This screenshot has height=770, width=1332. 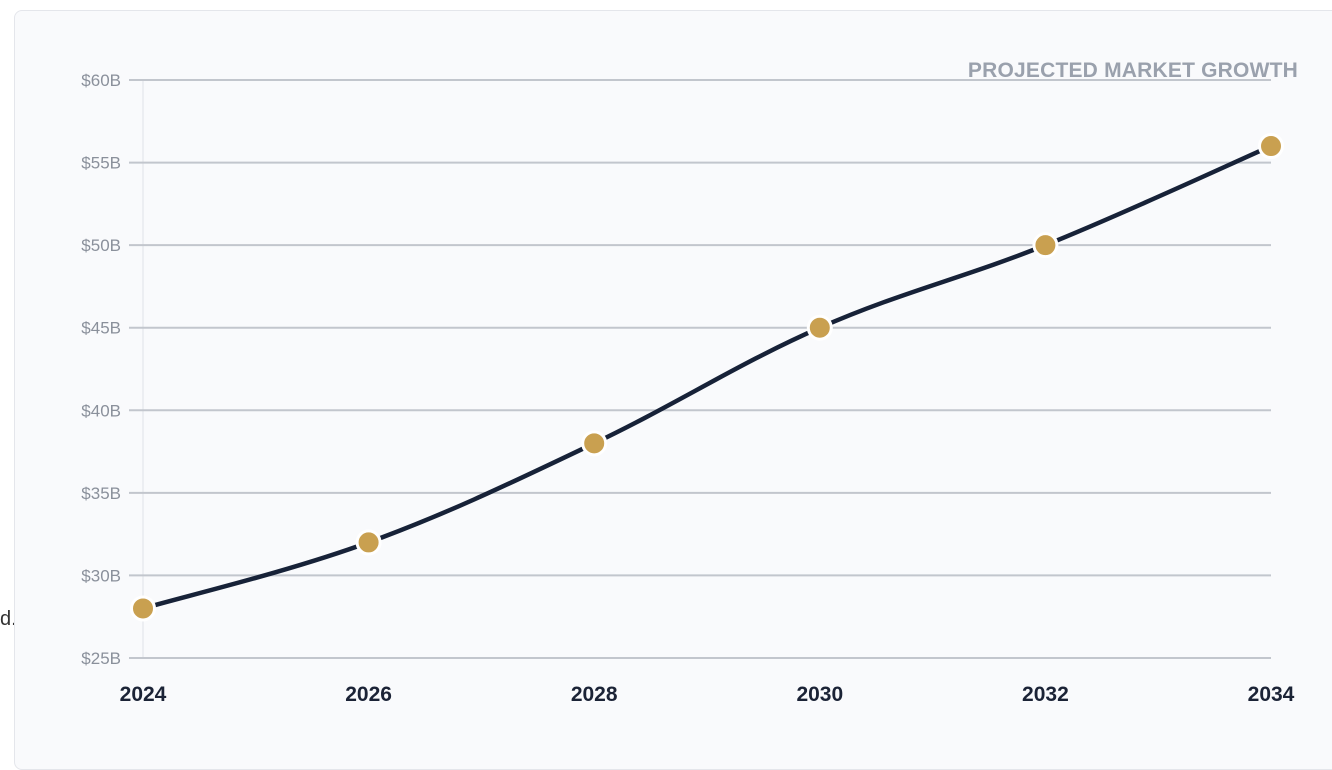 I want to click on x-tick-label: 2034, so click(x=1271, y=694).